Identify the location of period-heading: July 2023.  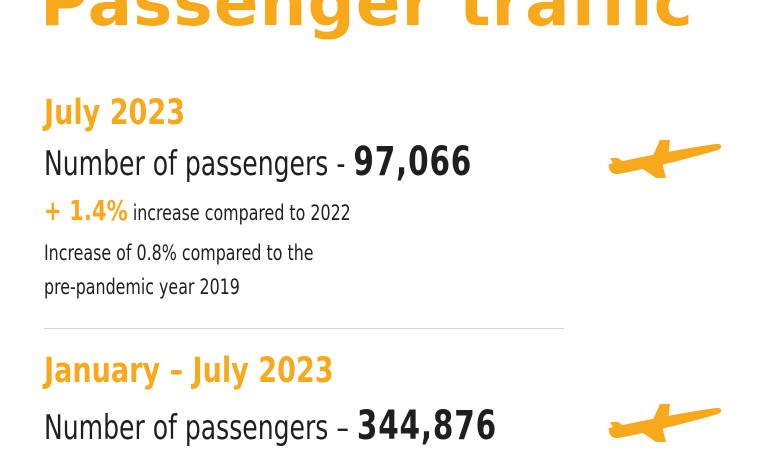
(115, 113).